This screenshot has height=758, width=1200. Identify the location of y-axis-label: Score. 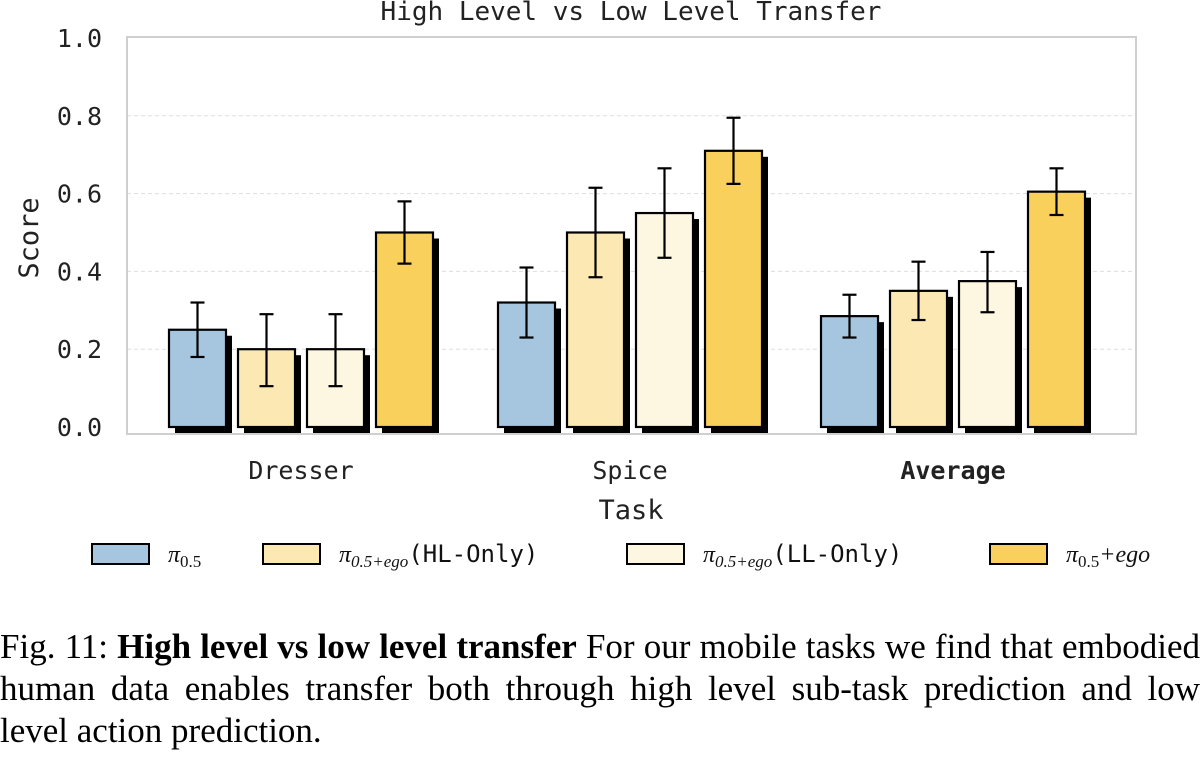
(29, 237).